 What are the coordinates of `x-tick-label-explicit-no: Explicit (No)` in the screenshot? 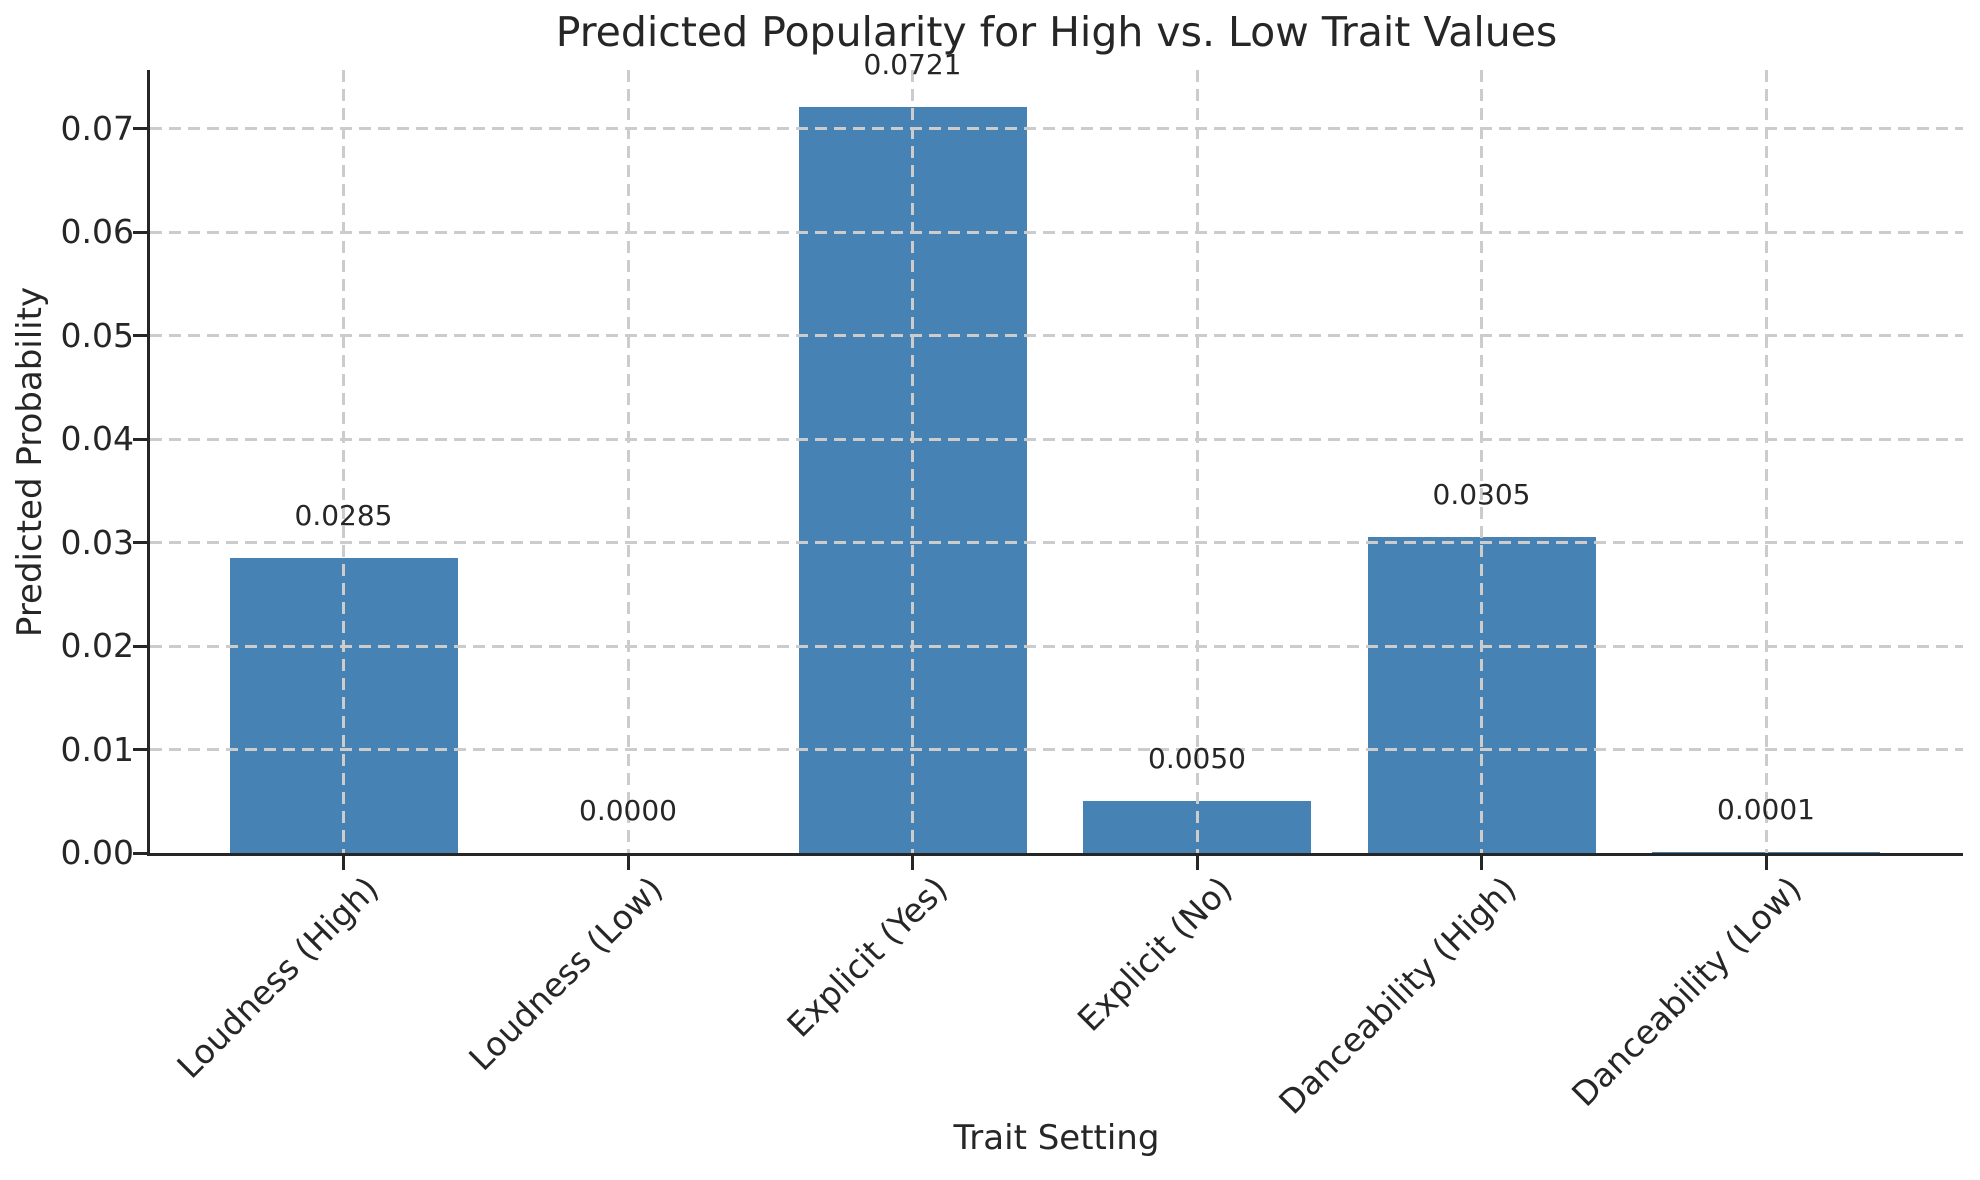 It's located at (1154, 954).